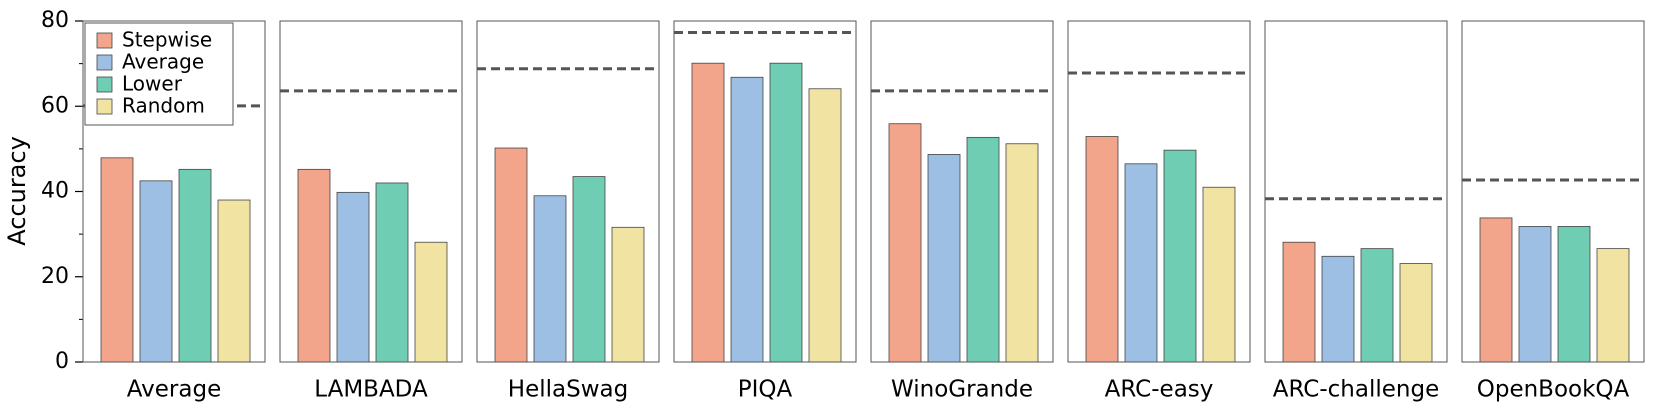  What do you see at coordinates (167, 40) in the screenshot?
I see `legend-label: Stepwise` at bounding box center [167, 40].